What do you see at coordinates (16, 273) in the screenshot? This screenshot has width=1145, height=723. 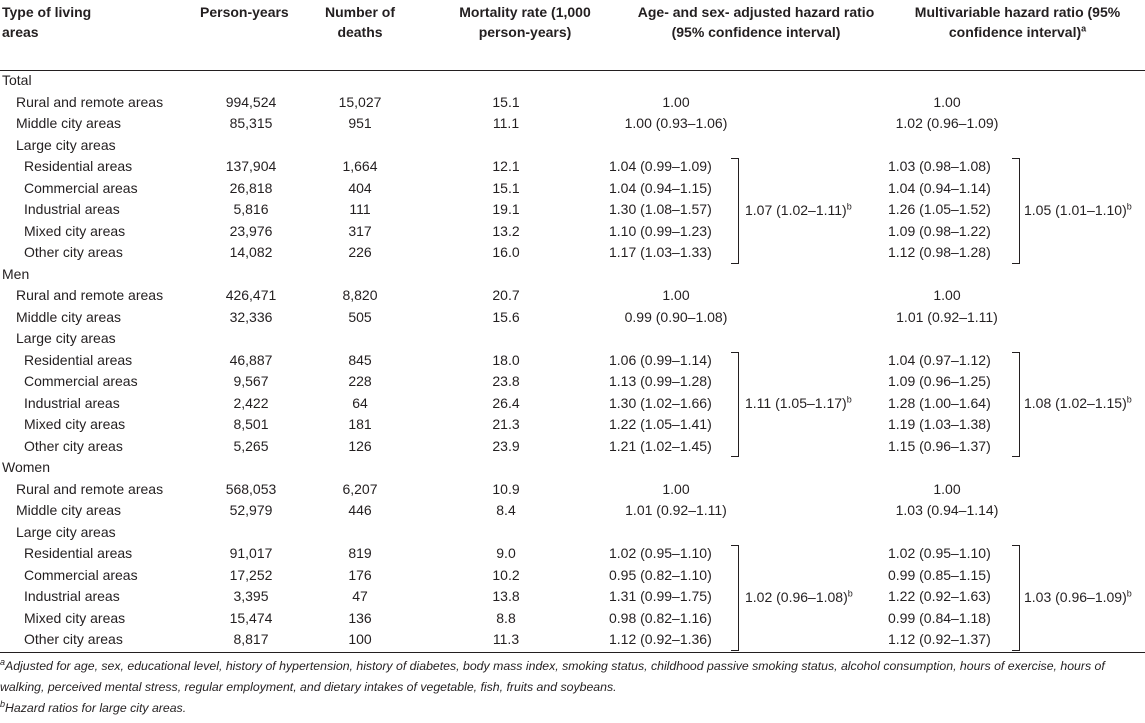 I see `section-label: Men` at bounding box center [16, 273].